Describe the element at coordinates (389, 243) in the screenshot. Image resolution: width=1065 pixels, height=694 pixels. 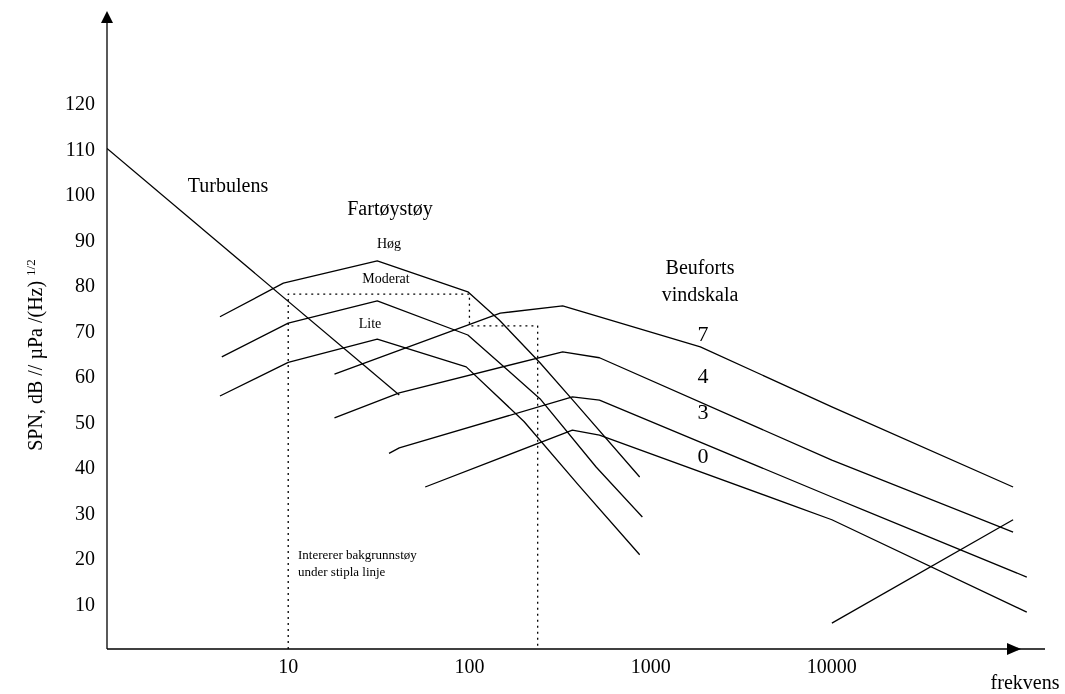
I see `annotation: Høg` at that location.